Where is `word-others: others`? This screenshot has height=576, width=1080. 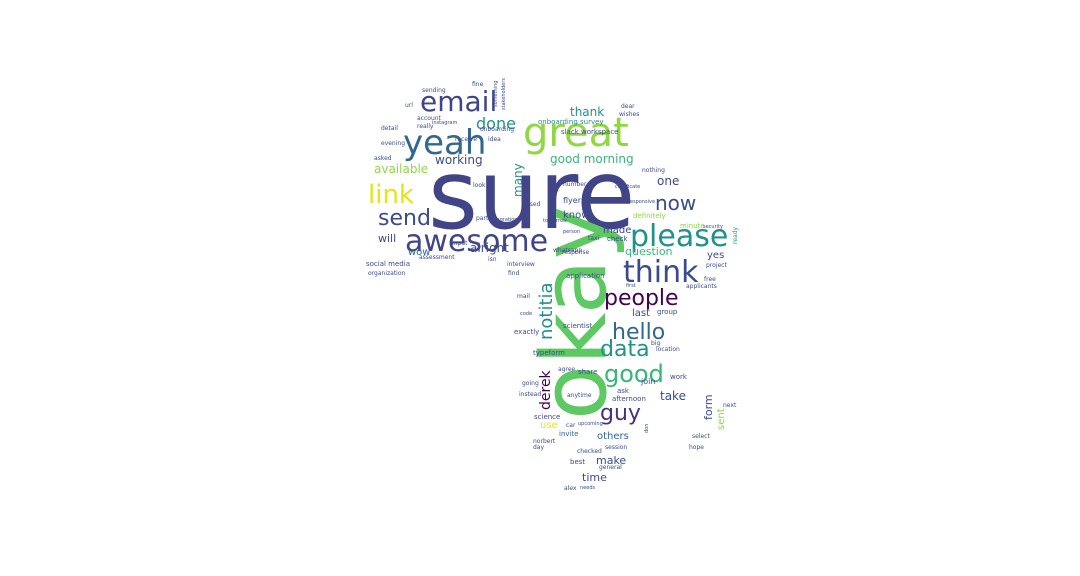 word-others: others is located at coordinates (613, 436).